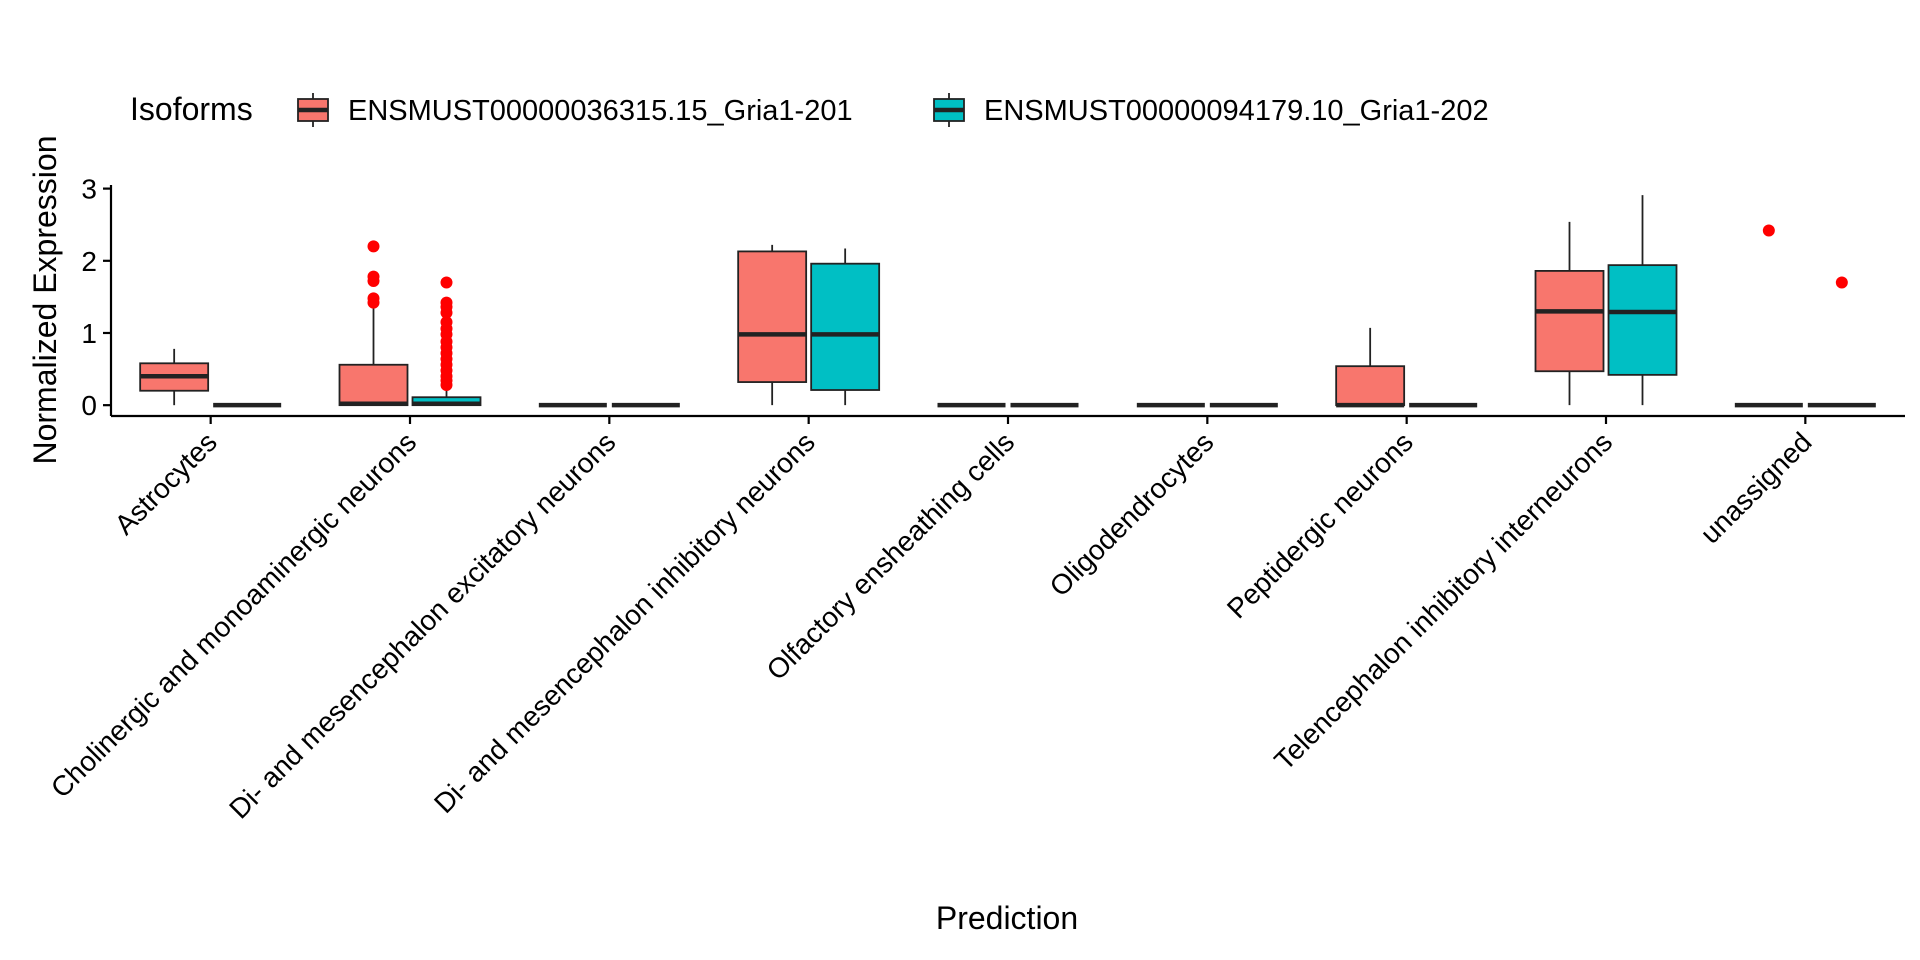 Image resolution: width=1920 pixels, height=960 pixels. Describe the element at coordinates (89, 261) in the screenshot. I see `y-tick-label-2: 2` at that location.